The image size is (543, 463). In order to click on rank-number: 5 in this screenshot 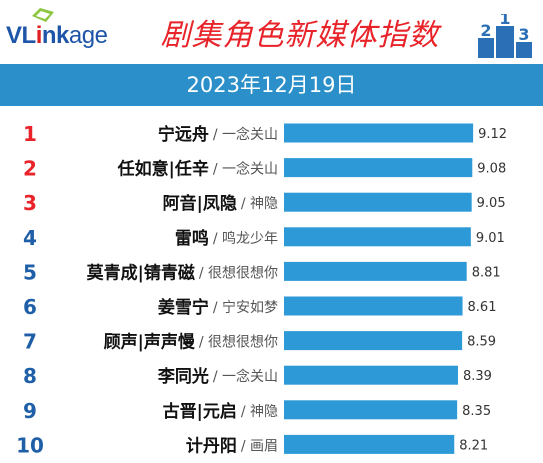, I will do `click(30, 272)`.